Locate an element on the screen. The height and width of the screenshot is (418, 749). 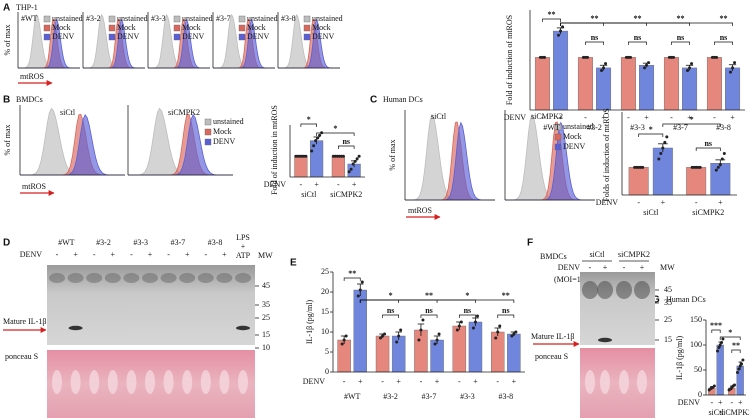
y-tick-label: 20 is located at coordinates (325, 291).